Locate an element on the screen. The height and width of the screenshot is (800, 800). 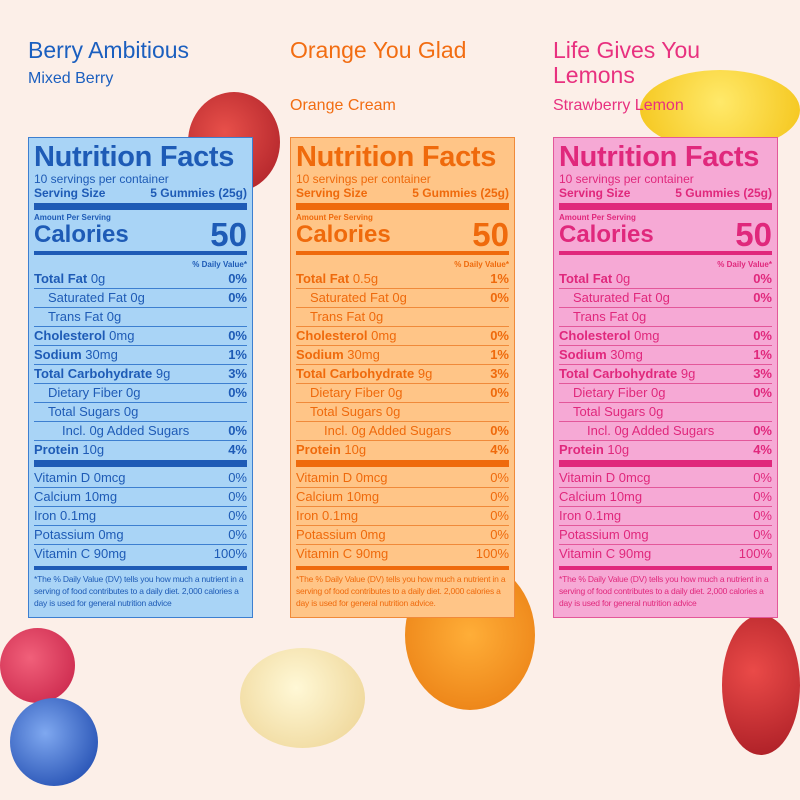
vitamin-amount: 0.1mg is located at coordinates (78, 515).